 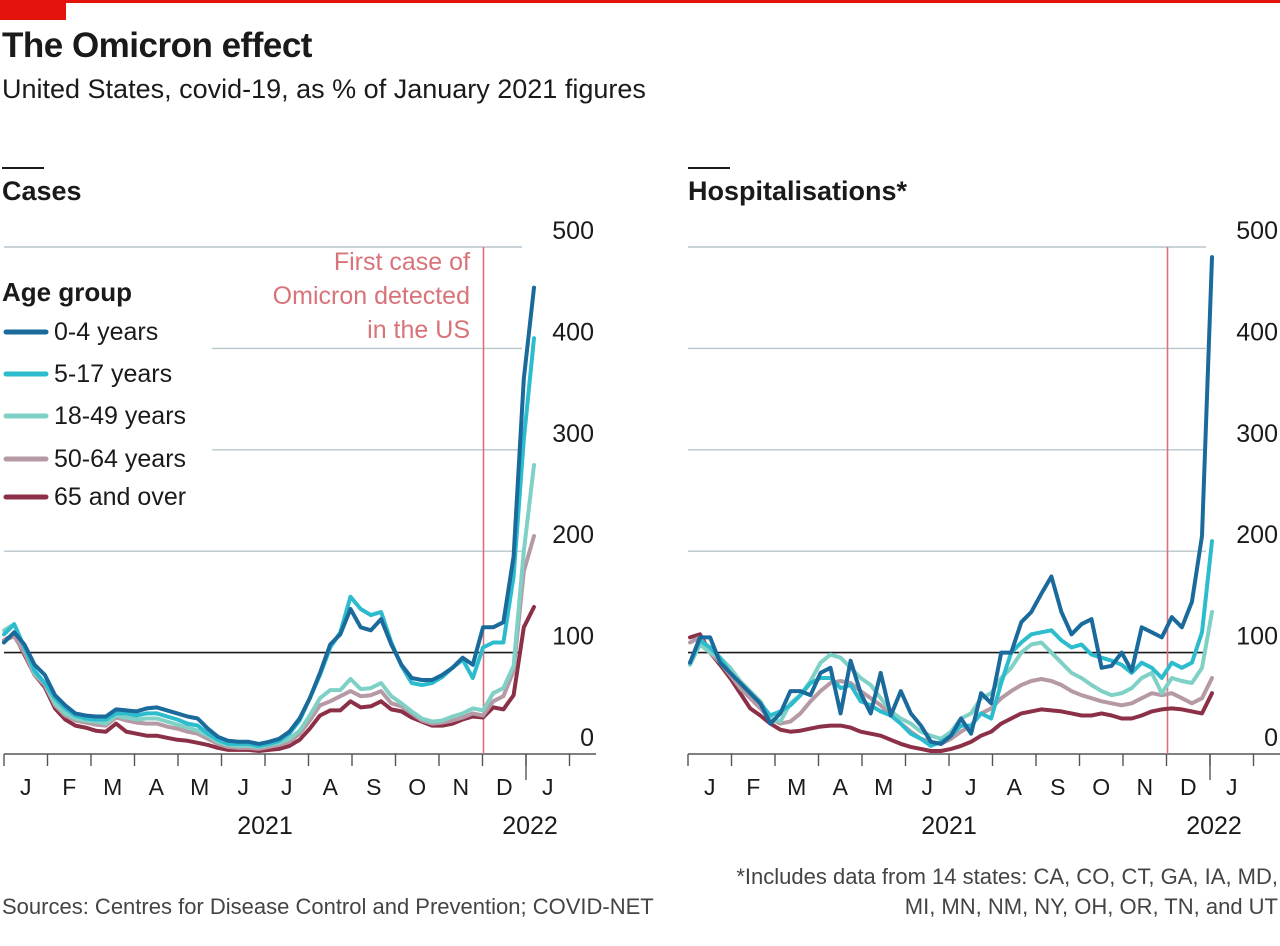 What do you see at coordinates (402, 262) in the screenshot?
I see `omicron-annotation: First case of` at bounding box center [402, 262].